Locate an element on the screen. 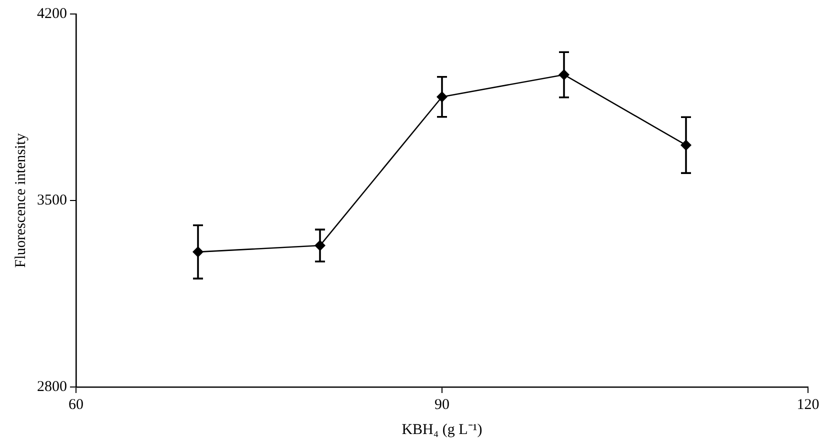 The height and width of the screenshot is (447, 830). y-tick-label: 4200 is located at coordinates (52, 14).